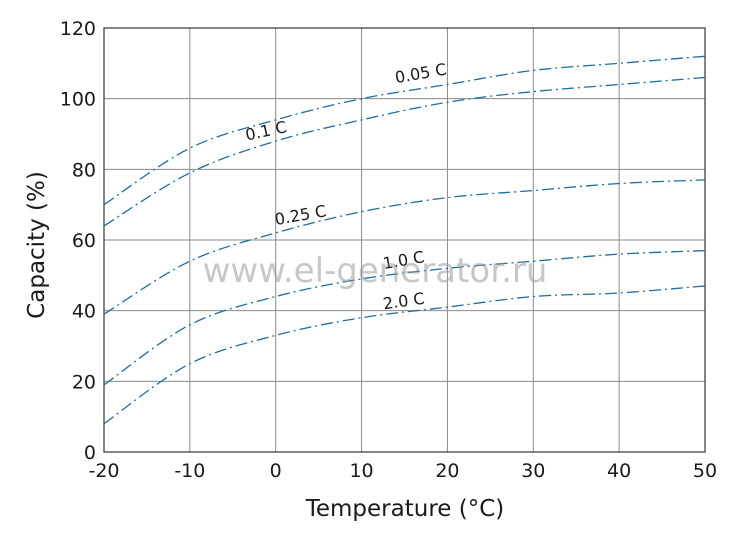  Describe the element at coordinates (361, 471) in the screenshot. I see `x-tick-label: 10` at that location.